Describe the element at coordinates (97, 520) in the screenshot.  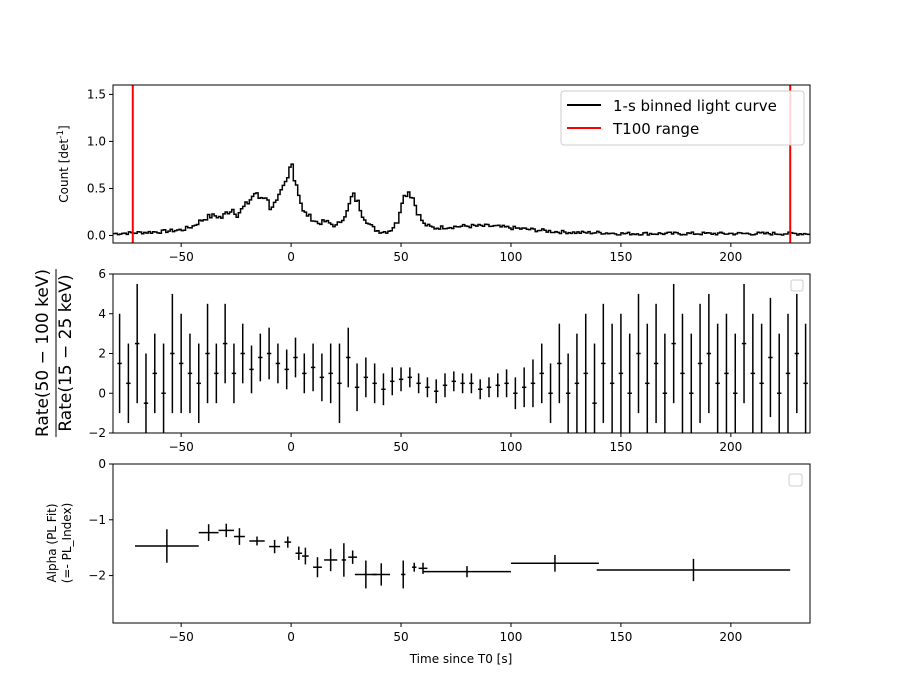
I see `y-tick-label: −1` at that location.